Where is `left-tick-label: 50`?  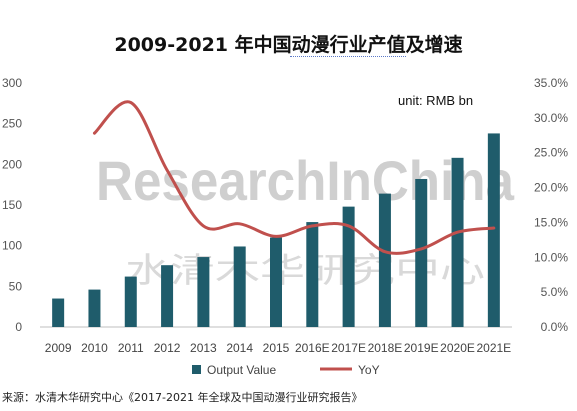 left-tick-label: 50 is located at coordinates (16, 286).